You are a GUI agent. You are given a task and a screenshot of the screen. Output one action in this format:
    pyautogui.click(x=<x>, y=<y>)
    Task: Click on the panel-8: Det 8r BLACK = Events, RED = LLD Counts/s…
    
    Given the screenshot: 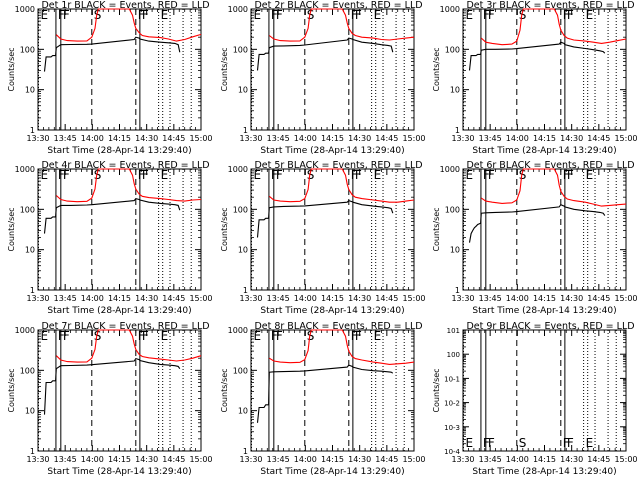 What is the action you would take?
    pyautogui.click(x=323, y=399)
    